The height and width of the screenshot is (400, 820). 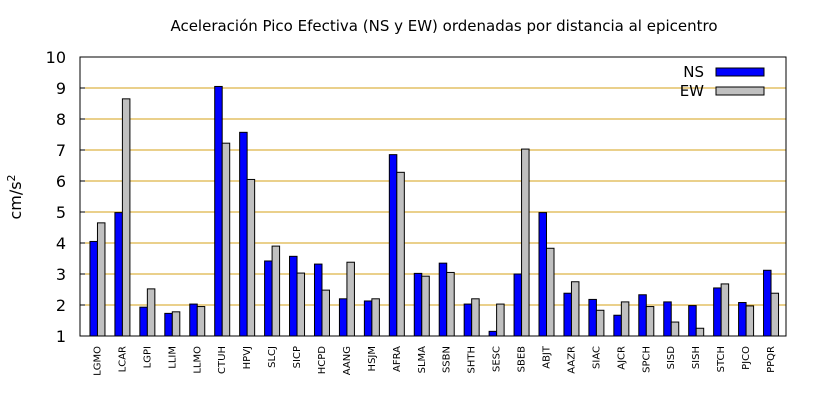 What do you see at coordinates (56, 57) in the screenshot?
I see `y-tick-label: 10` at bounding box center [56, 57].